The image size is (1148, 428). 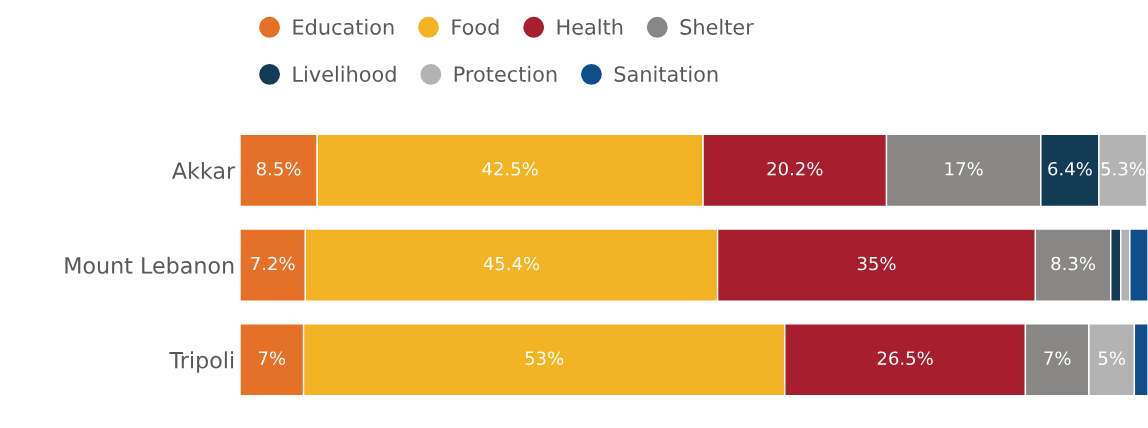 I want to click on legend-label: Sanitation, so click(x=666, y=73).